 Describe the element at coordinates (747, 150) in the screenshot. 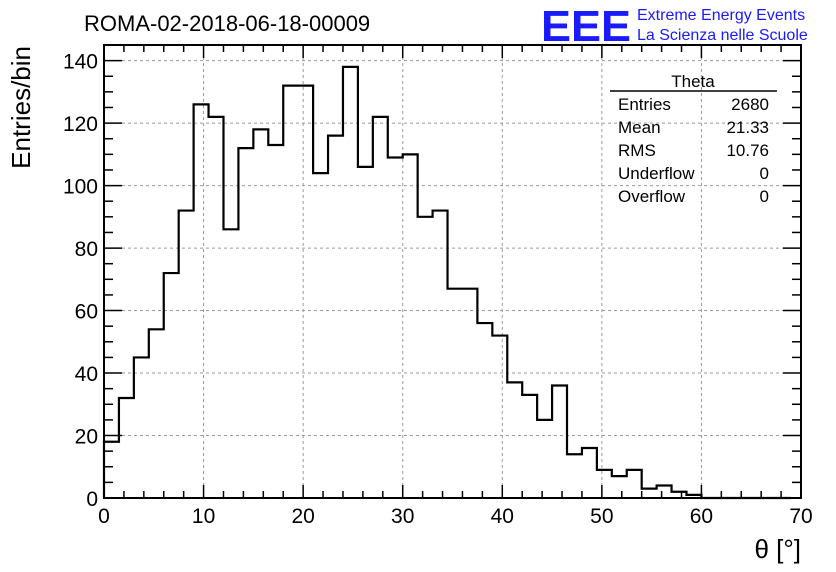

I see `stats-row-value: 10.76` at that location.